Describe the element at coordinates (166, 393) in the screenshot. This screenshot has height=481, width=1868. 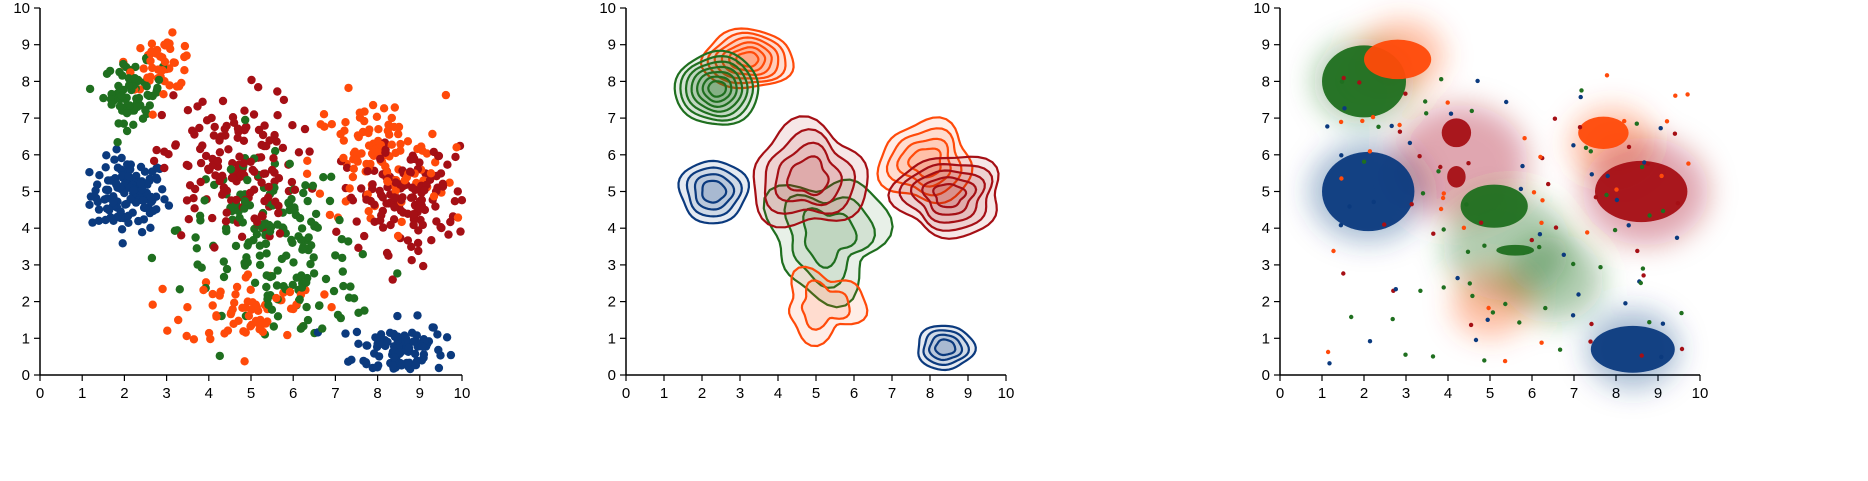
I see `x-tick-label: 3` at that location.